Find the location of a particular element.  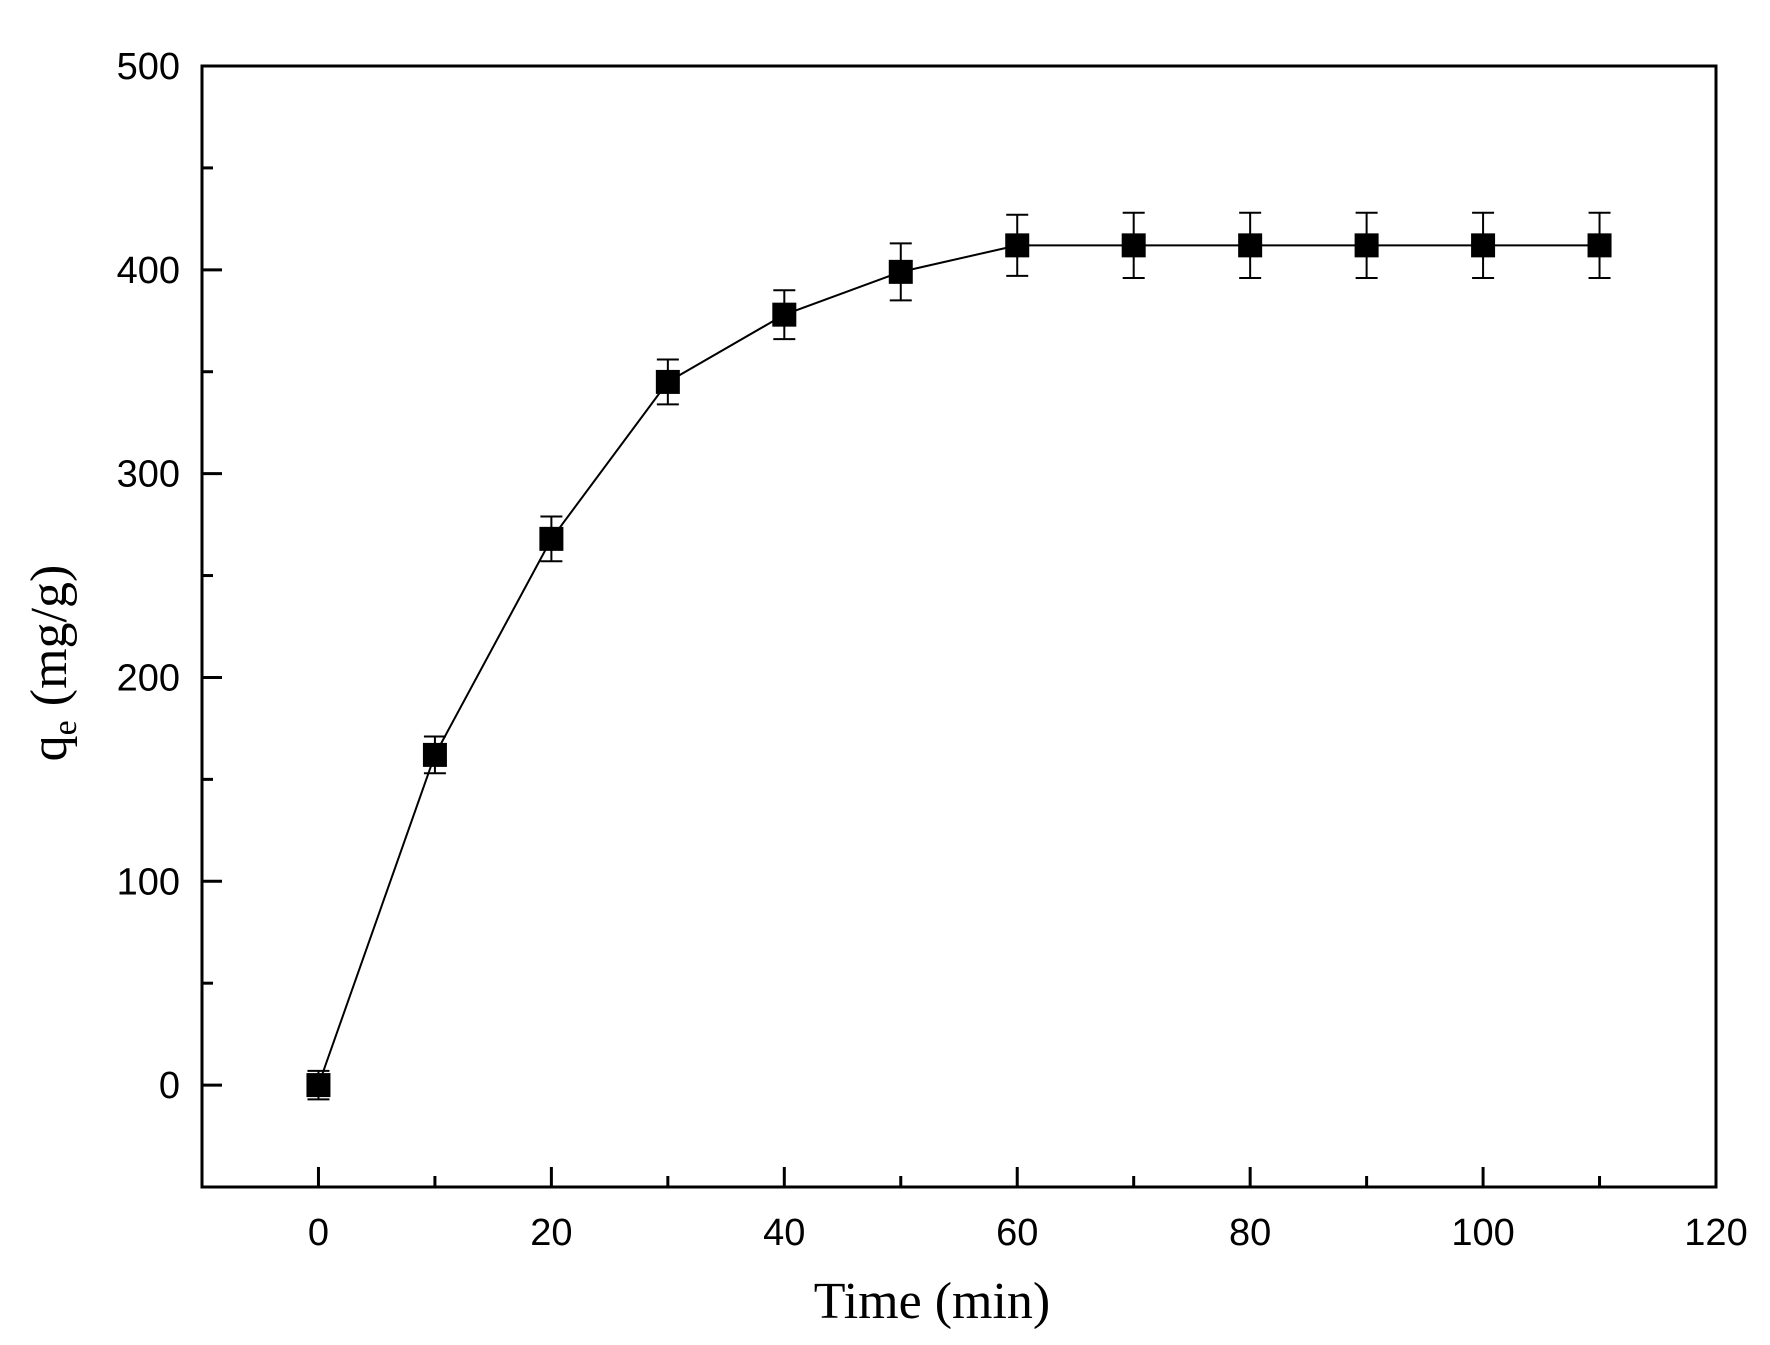

y-tick-label: 400 is located at coordinates (148, 271).